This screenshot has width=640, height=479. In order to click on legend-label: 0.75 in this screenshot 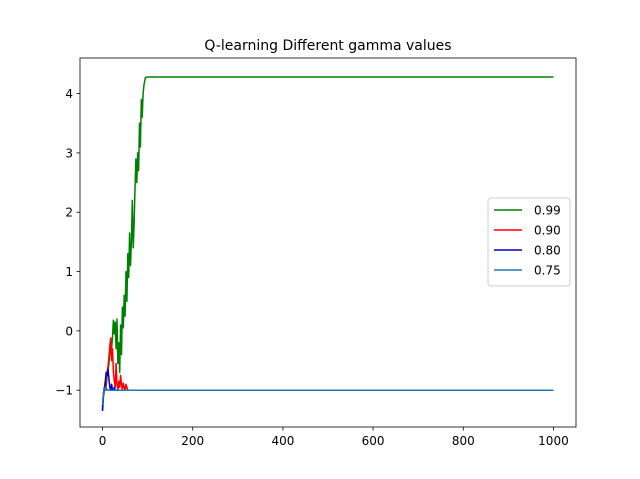, I will do `click(547, 271)`.